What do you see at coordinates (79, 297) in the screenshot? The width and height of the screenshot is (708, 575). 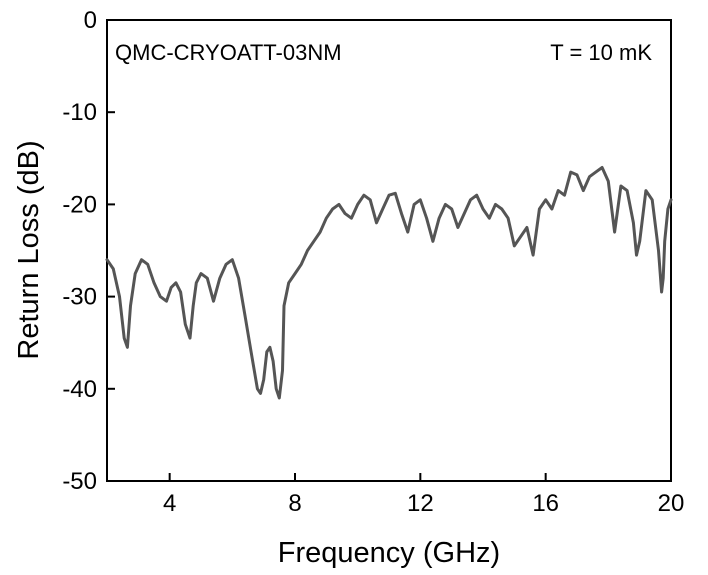 I see `y-tick-label: -30` at bounding box center [79, 297].